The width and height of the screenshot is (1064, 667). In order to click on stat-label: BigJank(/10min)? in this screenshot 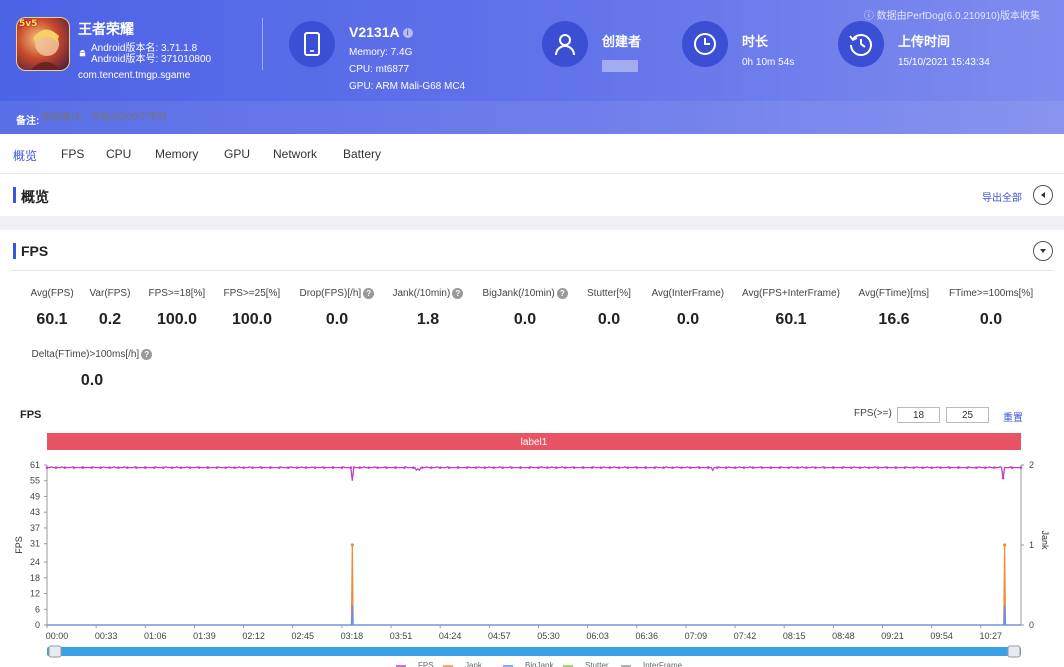, I will do `click(525, 293)`.